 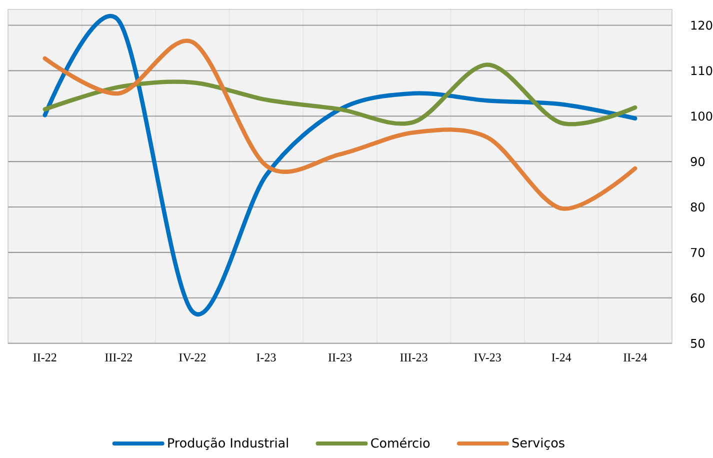 I want to click on x-tick-label: IV-23, so click(x=487, y=357).